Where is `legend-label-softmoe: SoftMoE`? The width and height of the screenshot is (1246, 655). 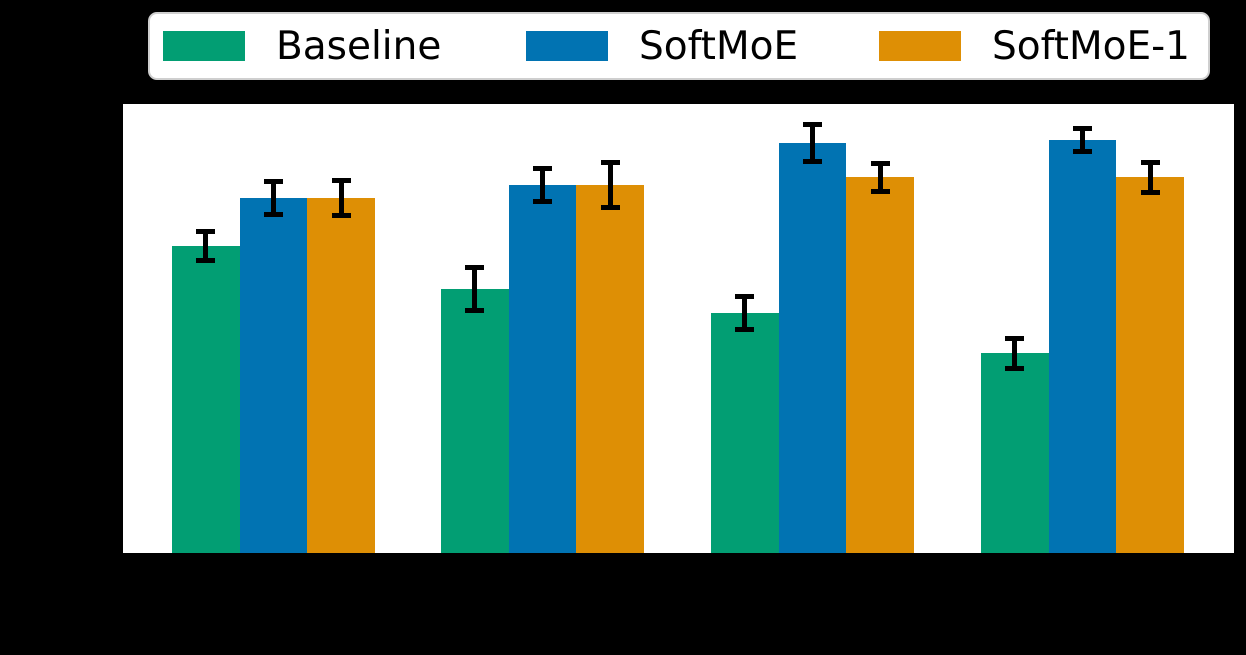
legend-label-softmoe: SoftMoE is located at coordinates (719, 46).